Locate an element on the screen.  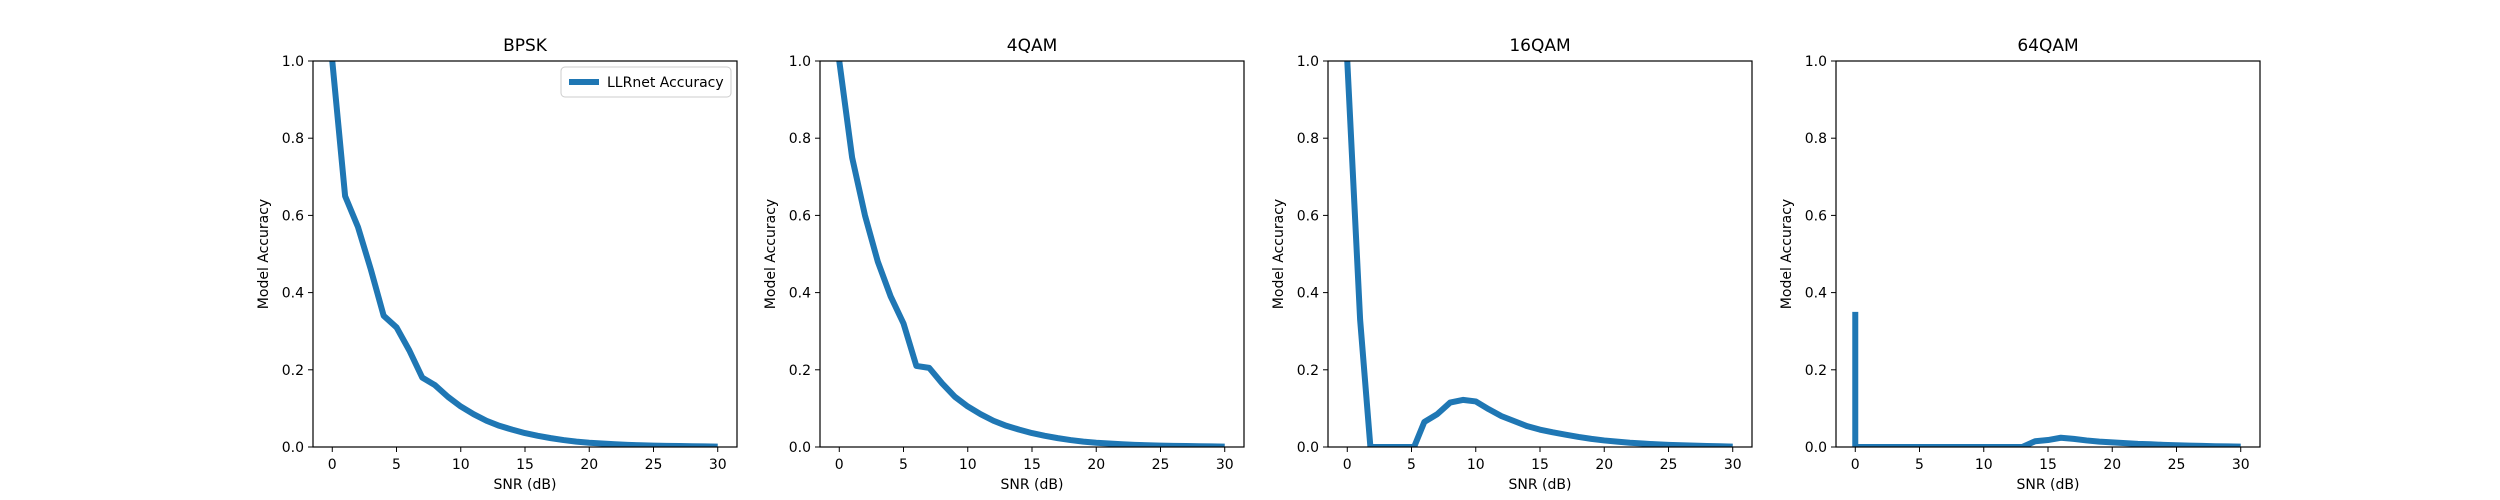
legend-box is located at coordinates (646, 82).